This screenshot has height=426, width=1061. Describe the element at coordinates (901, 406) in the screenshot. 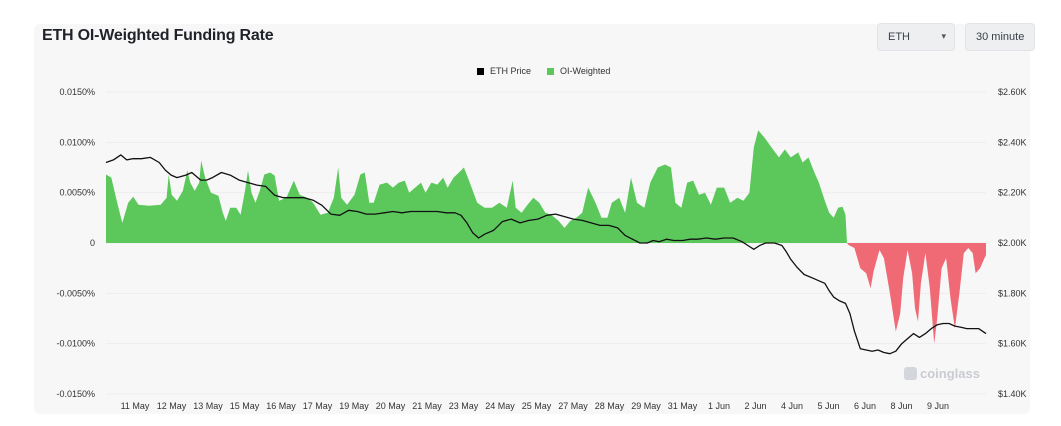

I see `x-tick-label: 8 Jun` at that location.